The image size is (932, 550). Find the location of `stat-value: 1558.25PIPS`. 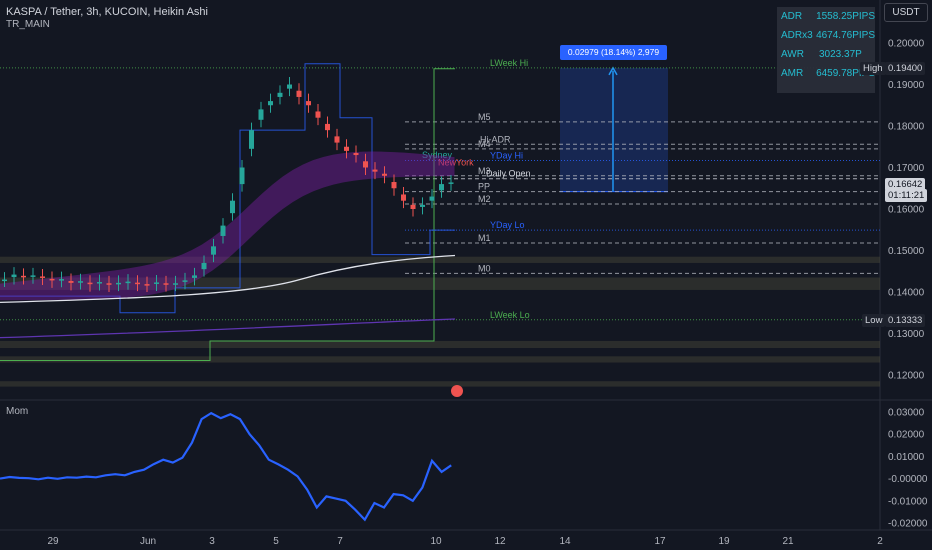

stat-value: 1558.25PIPS is located at coordinates (845, 16).